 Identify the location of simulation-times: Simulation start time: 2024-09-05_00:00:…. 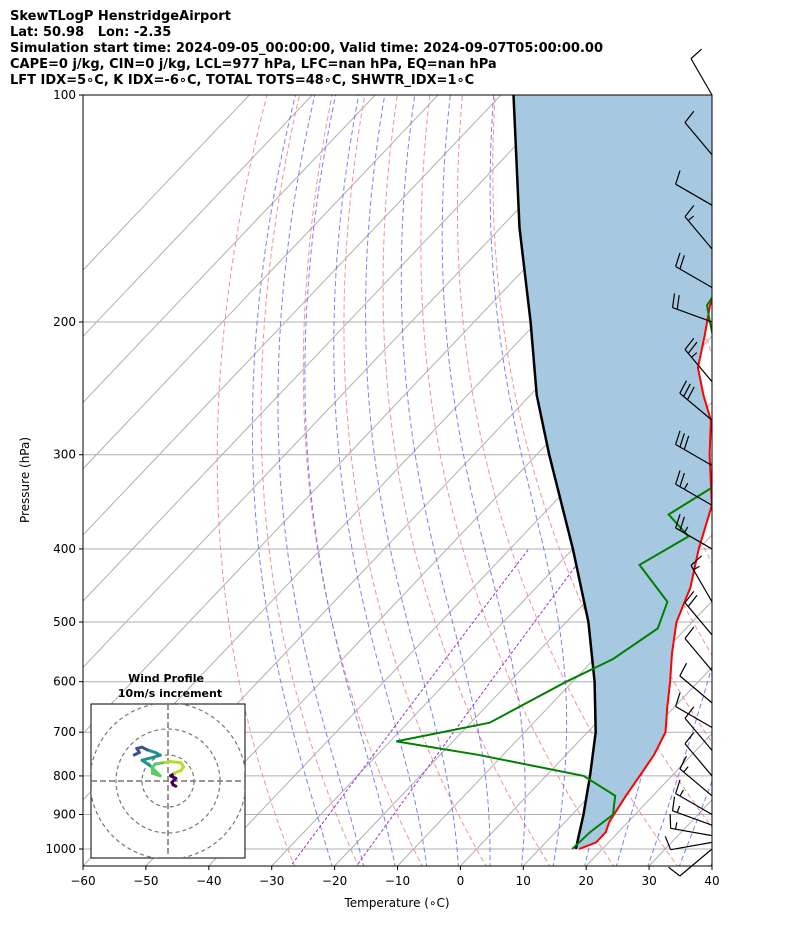
(306, 48).